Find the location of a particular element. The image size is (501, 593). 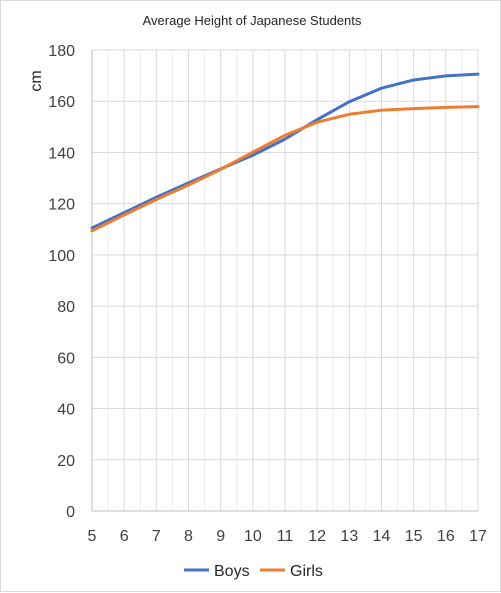

y-tick-label: 80 is located at coordinates (66, 307).